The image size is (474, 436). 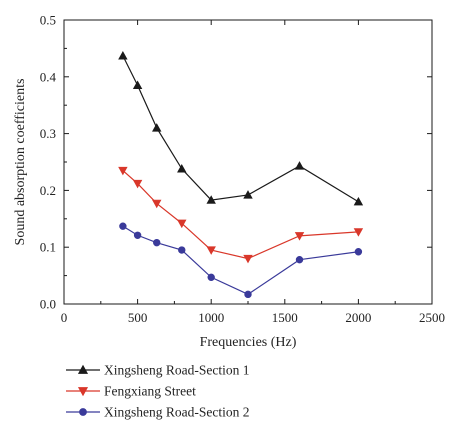 I want to click on x-tick-label: 2500, so click(x=432, y=317).